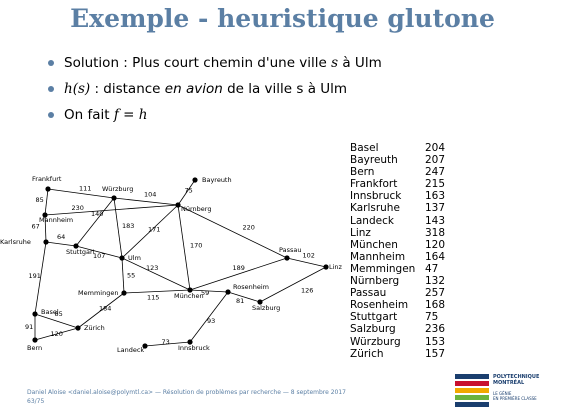 The width and height of the screenshot is (565, 418). What do you see at coordinates (184, 247) in the screenshot?
I see `graph-edge-nurnberg-munchen` at bounding box center [184, 247].